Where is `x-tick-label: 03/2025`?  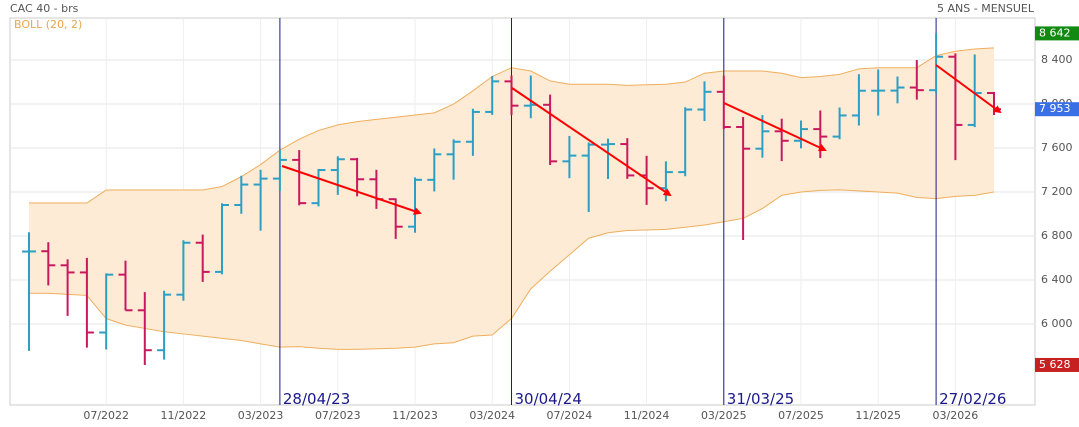 x-tick-label: 03/2025 is located at coordinates (724, 415).